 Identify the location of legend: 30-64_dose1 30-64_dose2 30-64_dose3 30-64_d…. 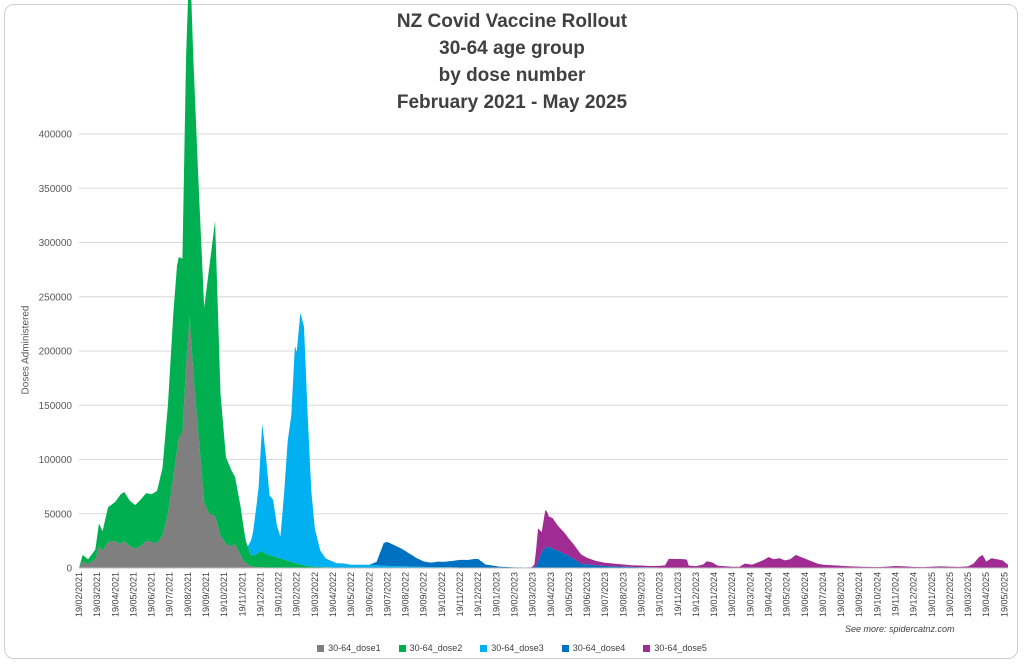
(512, 648).